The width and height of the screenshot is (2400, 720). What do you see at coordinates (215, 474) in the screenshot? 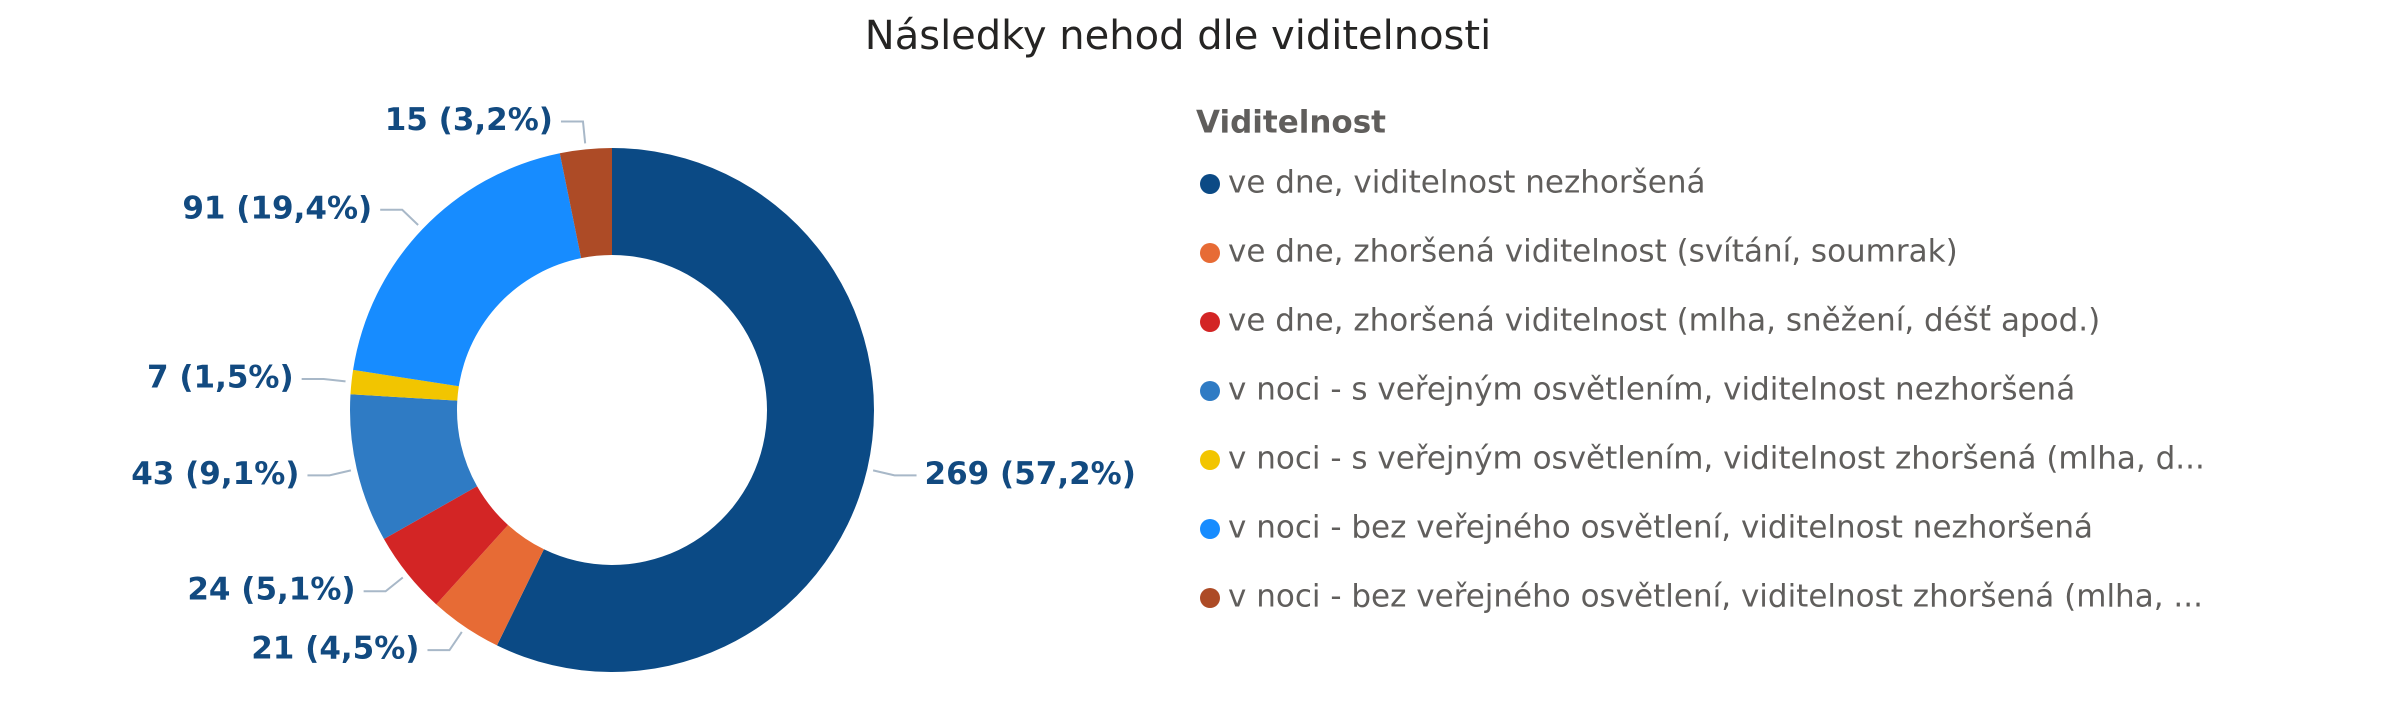
I see `data-label: 43 (9,1%)` at bounding box center [215, 474].